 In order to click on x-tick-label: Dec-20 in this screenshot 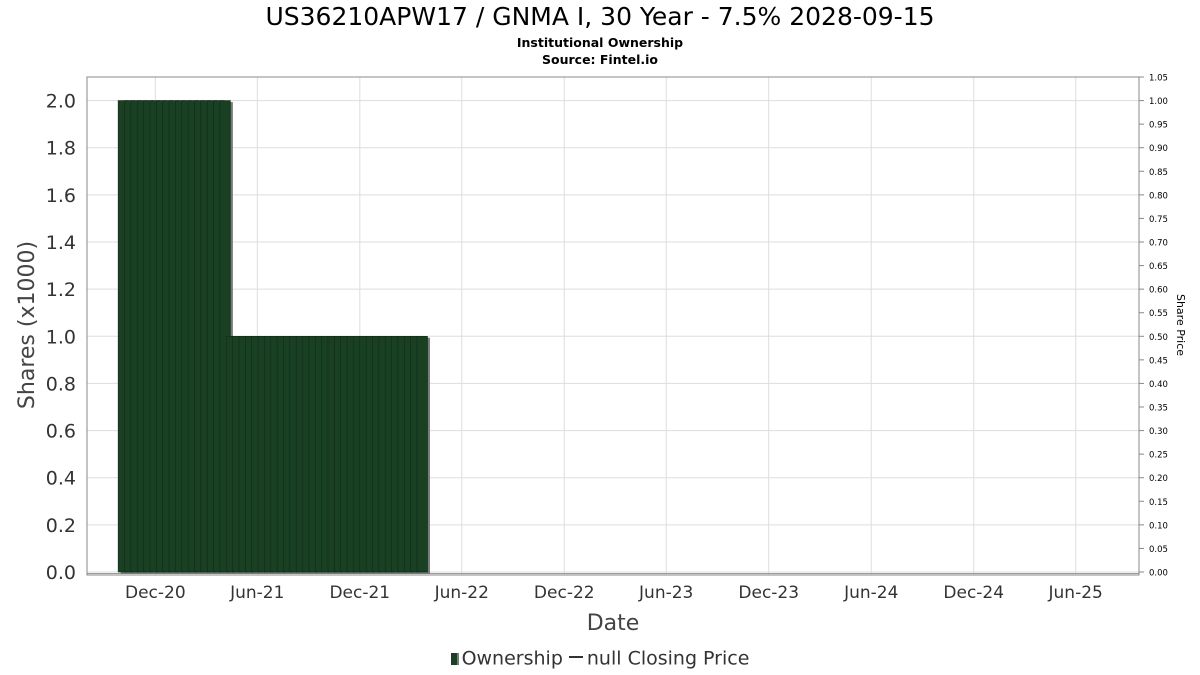, I will do `click(155, 593)`.